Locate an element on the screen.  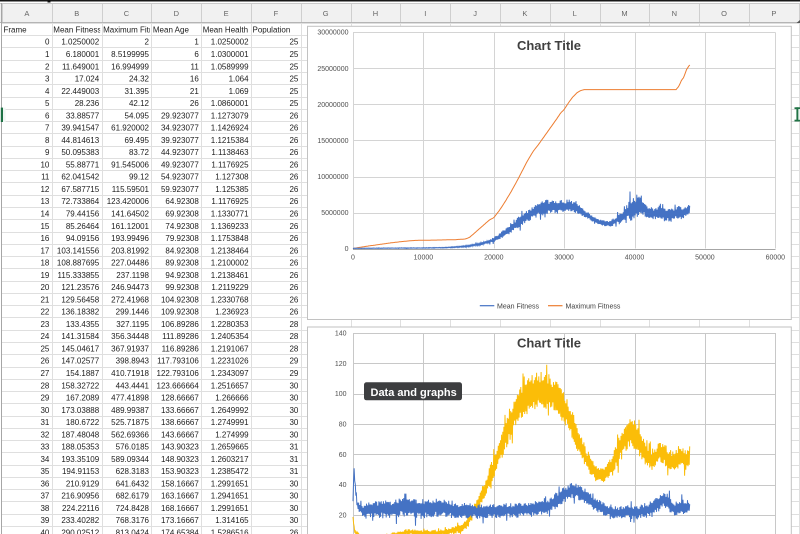
svg-text: 1.2138461 is located at coordinates (230, 275).